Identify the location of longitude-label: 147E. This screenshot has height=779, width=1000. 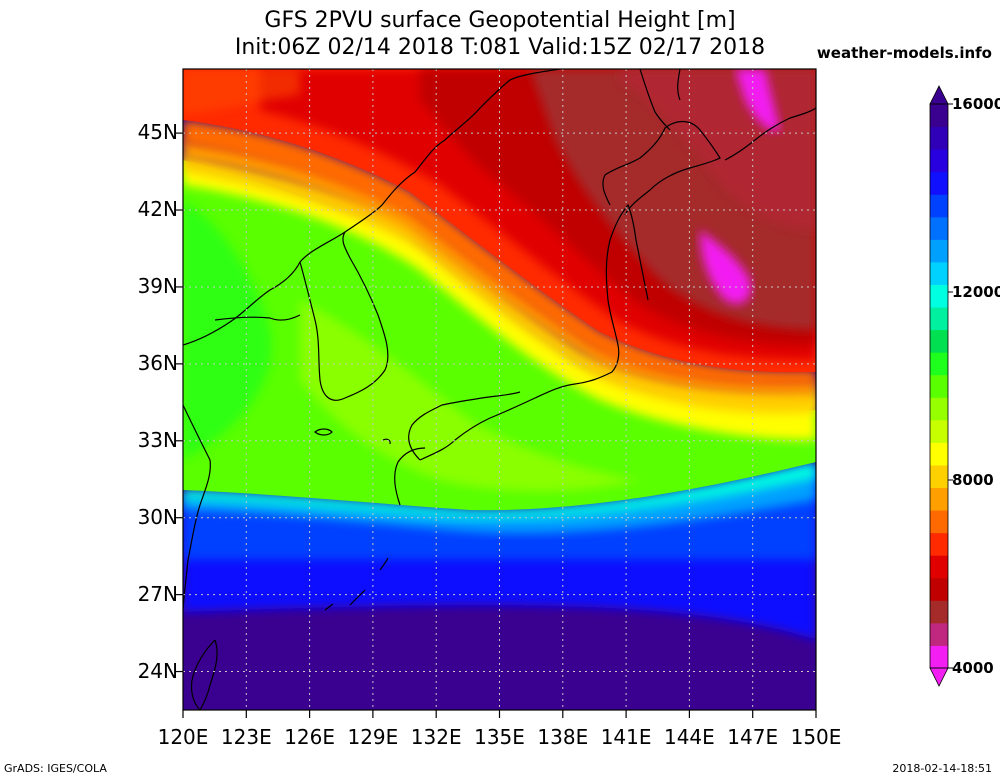
(753, 737).